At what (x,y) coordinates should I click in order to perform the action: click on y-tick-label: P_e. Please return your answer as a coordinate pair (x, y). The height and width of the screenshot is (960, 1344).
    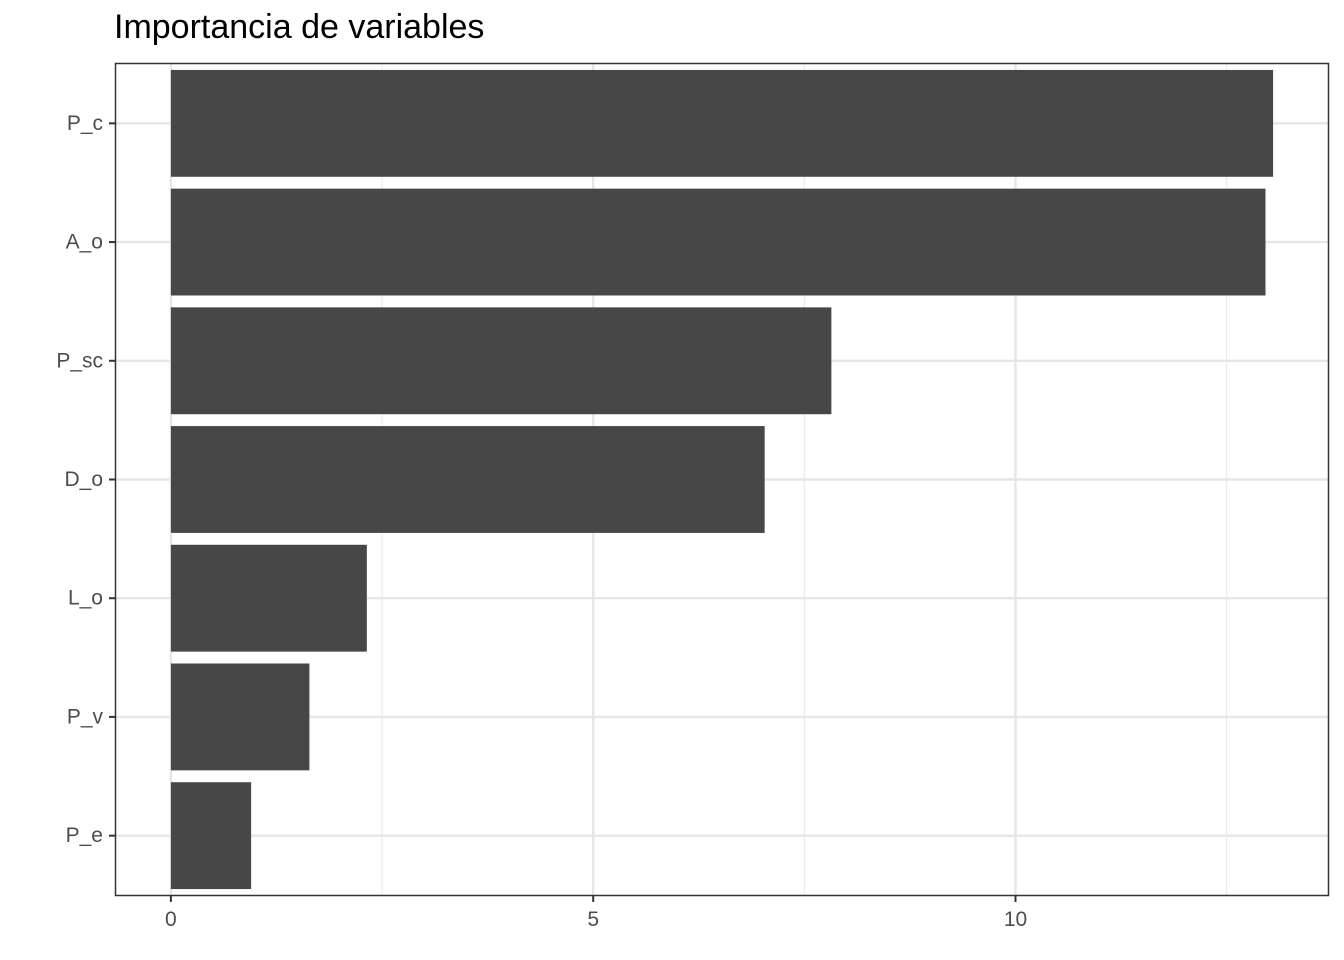
    Looking at the image, I should click on (84, 835).